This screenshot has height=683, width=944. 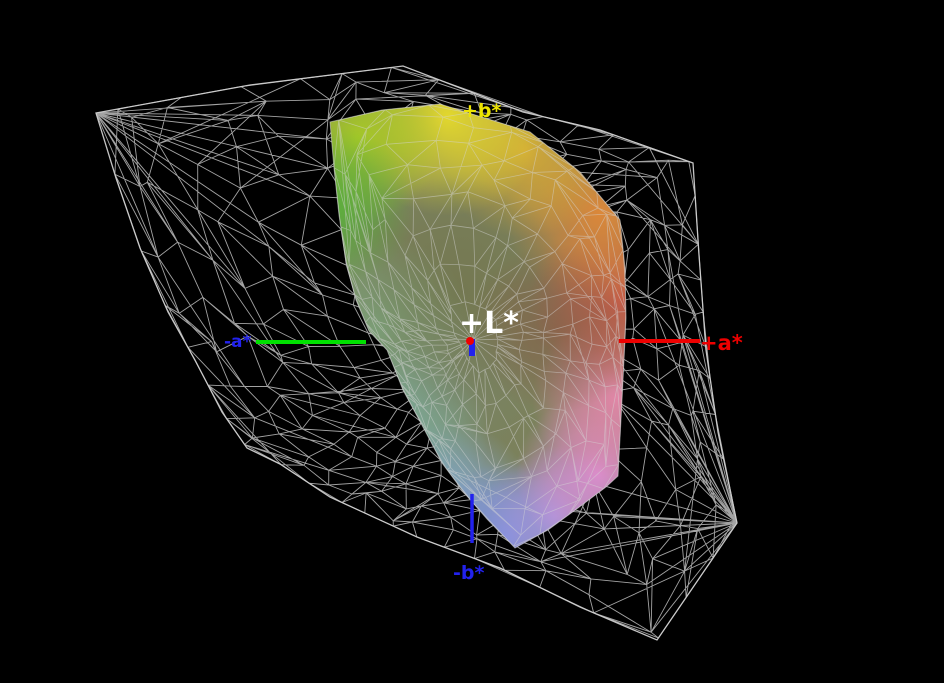 What do you see at coordinates (238, 342) in the screenshot?
I see `minus-a-axis-label: -a*` at bounding box center [238, 342].